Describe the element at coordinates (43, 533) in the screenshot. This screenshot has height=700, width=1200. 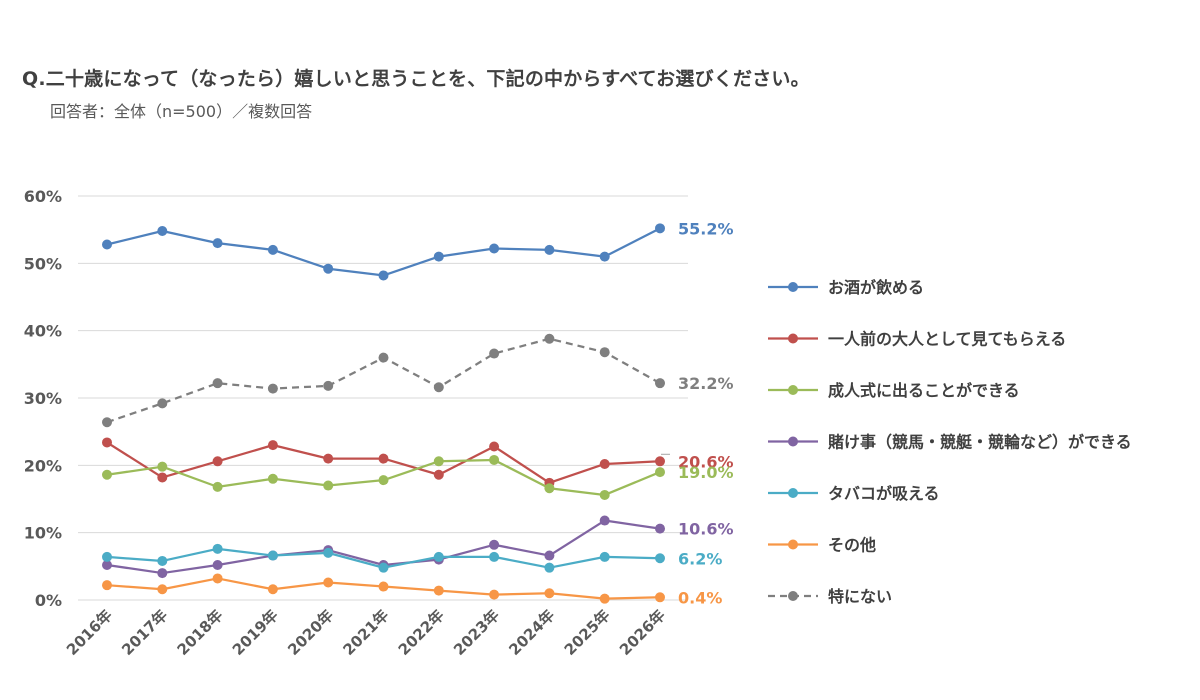
I see `y-tick-label: 10%` at that location.